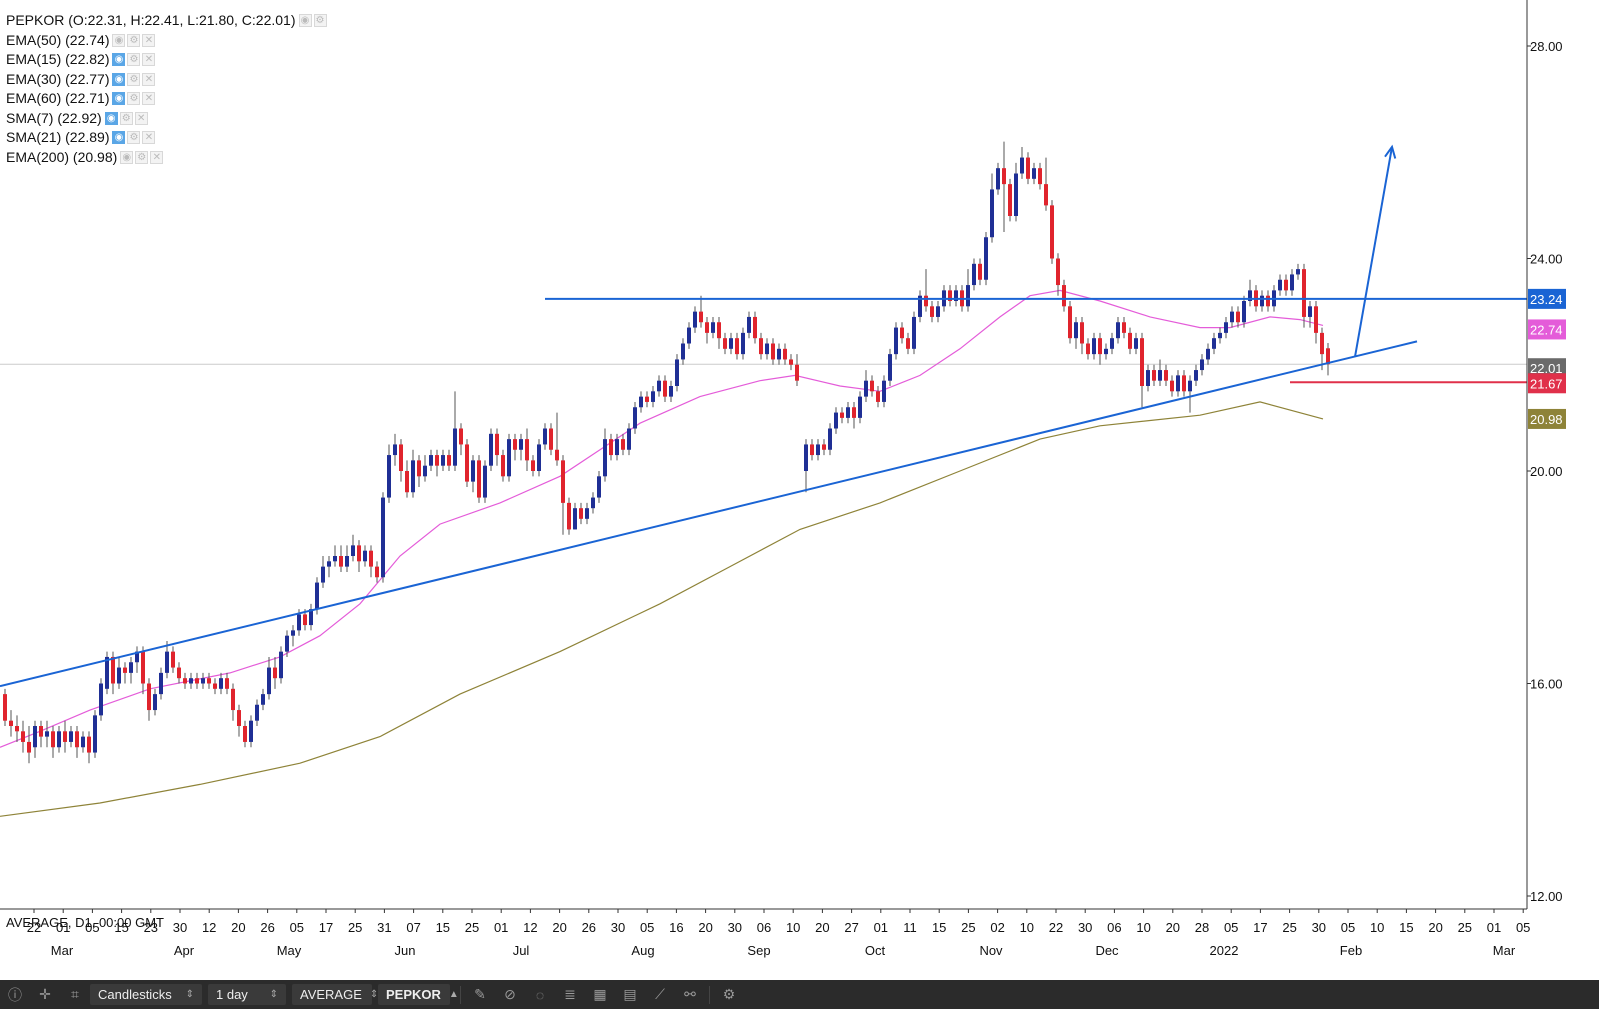  What do you see at coordinates (45, 994) in the screenshot?
I see `crosshair-icon: ✛` at bounding box center [45, 994].